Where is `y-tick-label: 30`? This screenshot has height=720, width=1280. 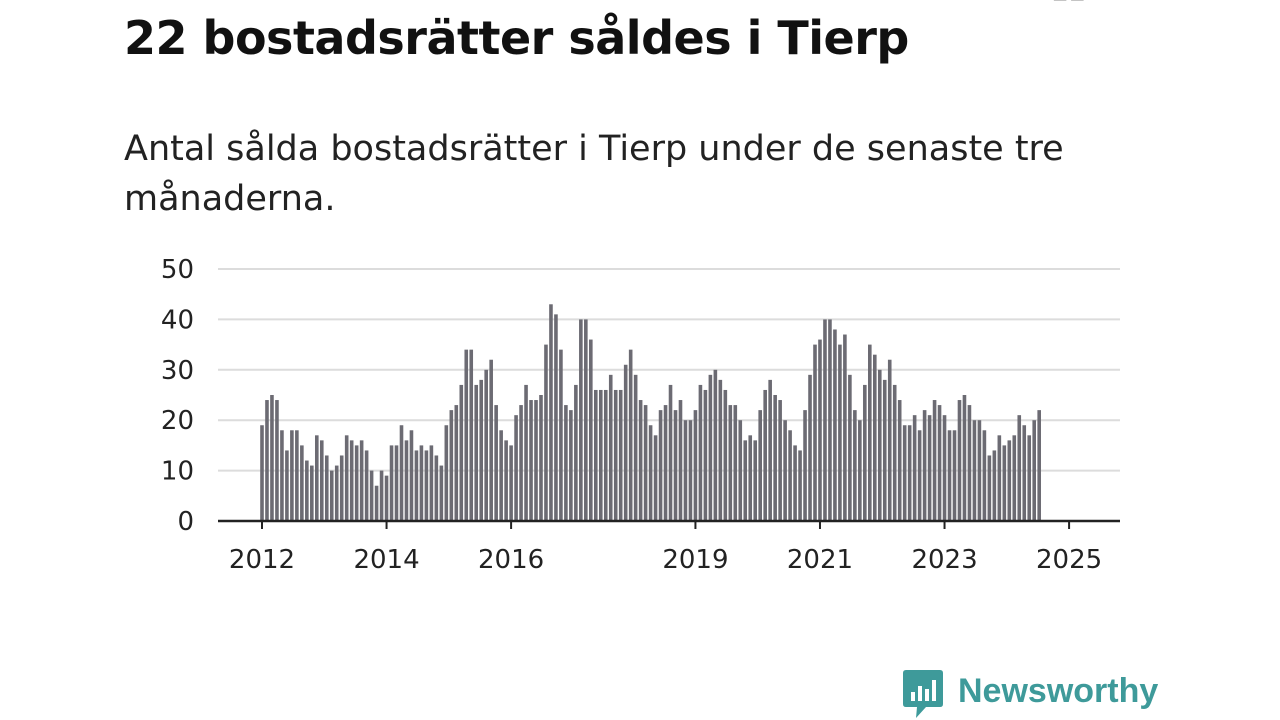 y-tick-label: 30 is located at coordinates (177, 371).